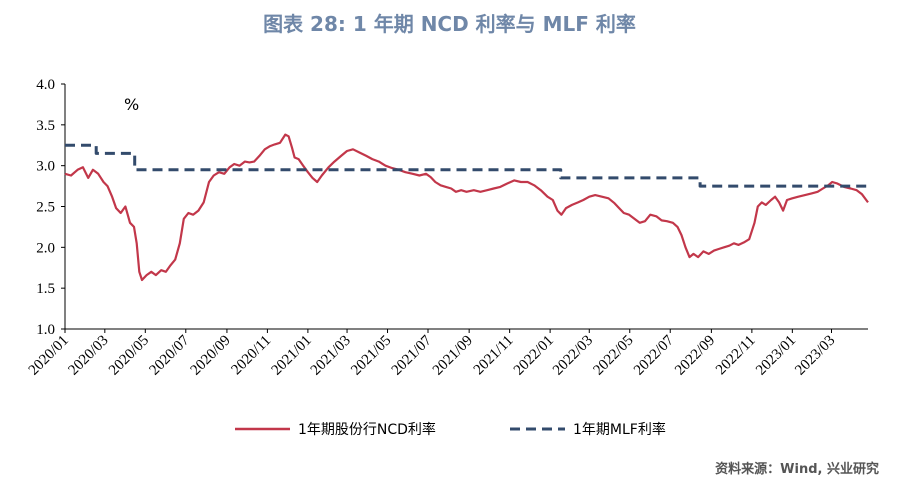 The width and height of the screenshot is (899, 485). I want to click on y-tick-label: 4.0, so click(45, 85).